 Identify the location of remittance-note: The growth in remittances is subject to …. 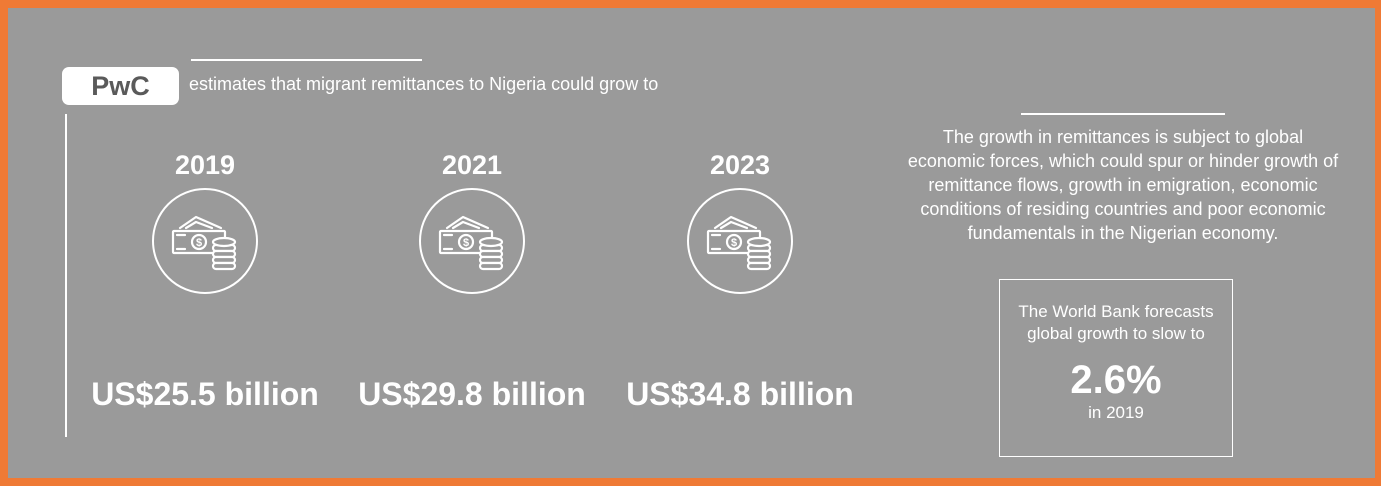
(1123, 185).